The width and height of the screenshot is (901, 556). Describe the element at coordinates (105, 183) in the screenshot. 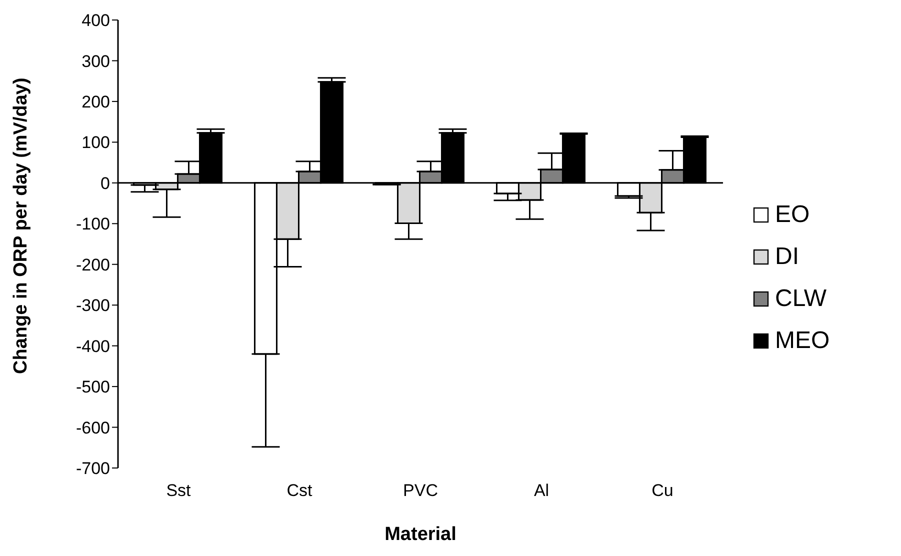

I see `y-tick-label: 0` at that location.